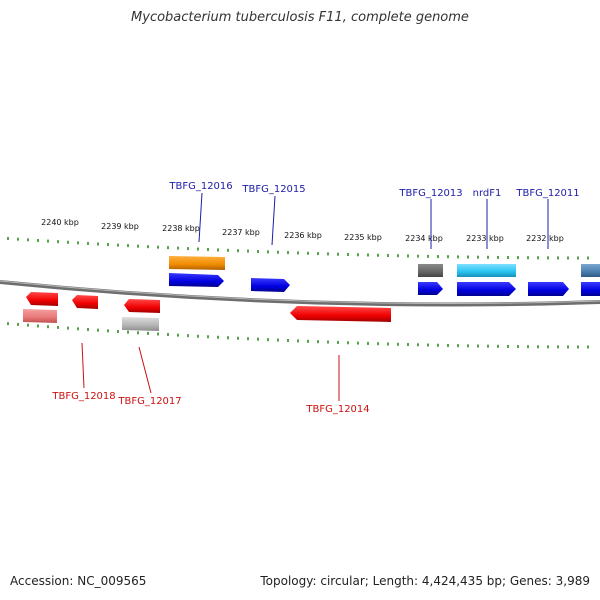 The width and height of the screenshot is (600, 600). Describe the element at coordinates (241, 232) in the screenshot. I see `scale-label: 2237 kbp` at that location.